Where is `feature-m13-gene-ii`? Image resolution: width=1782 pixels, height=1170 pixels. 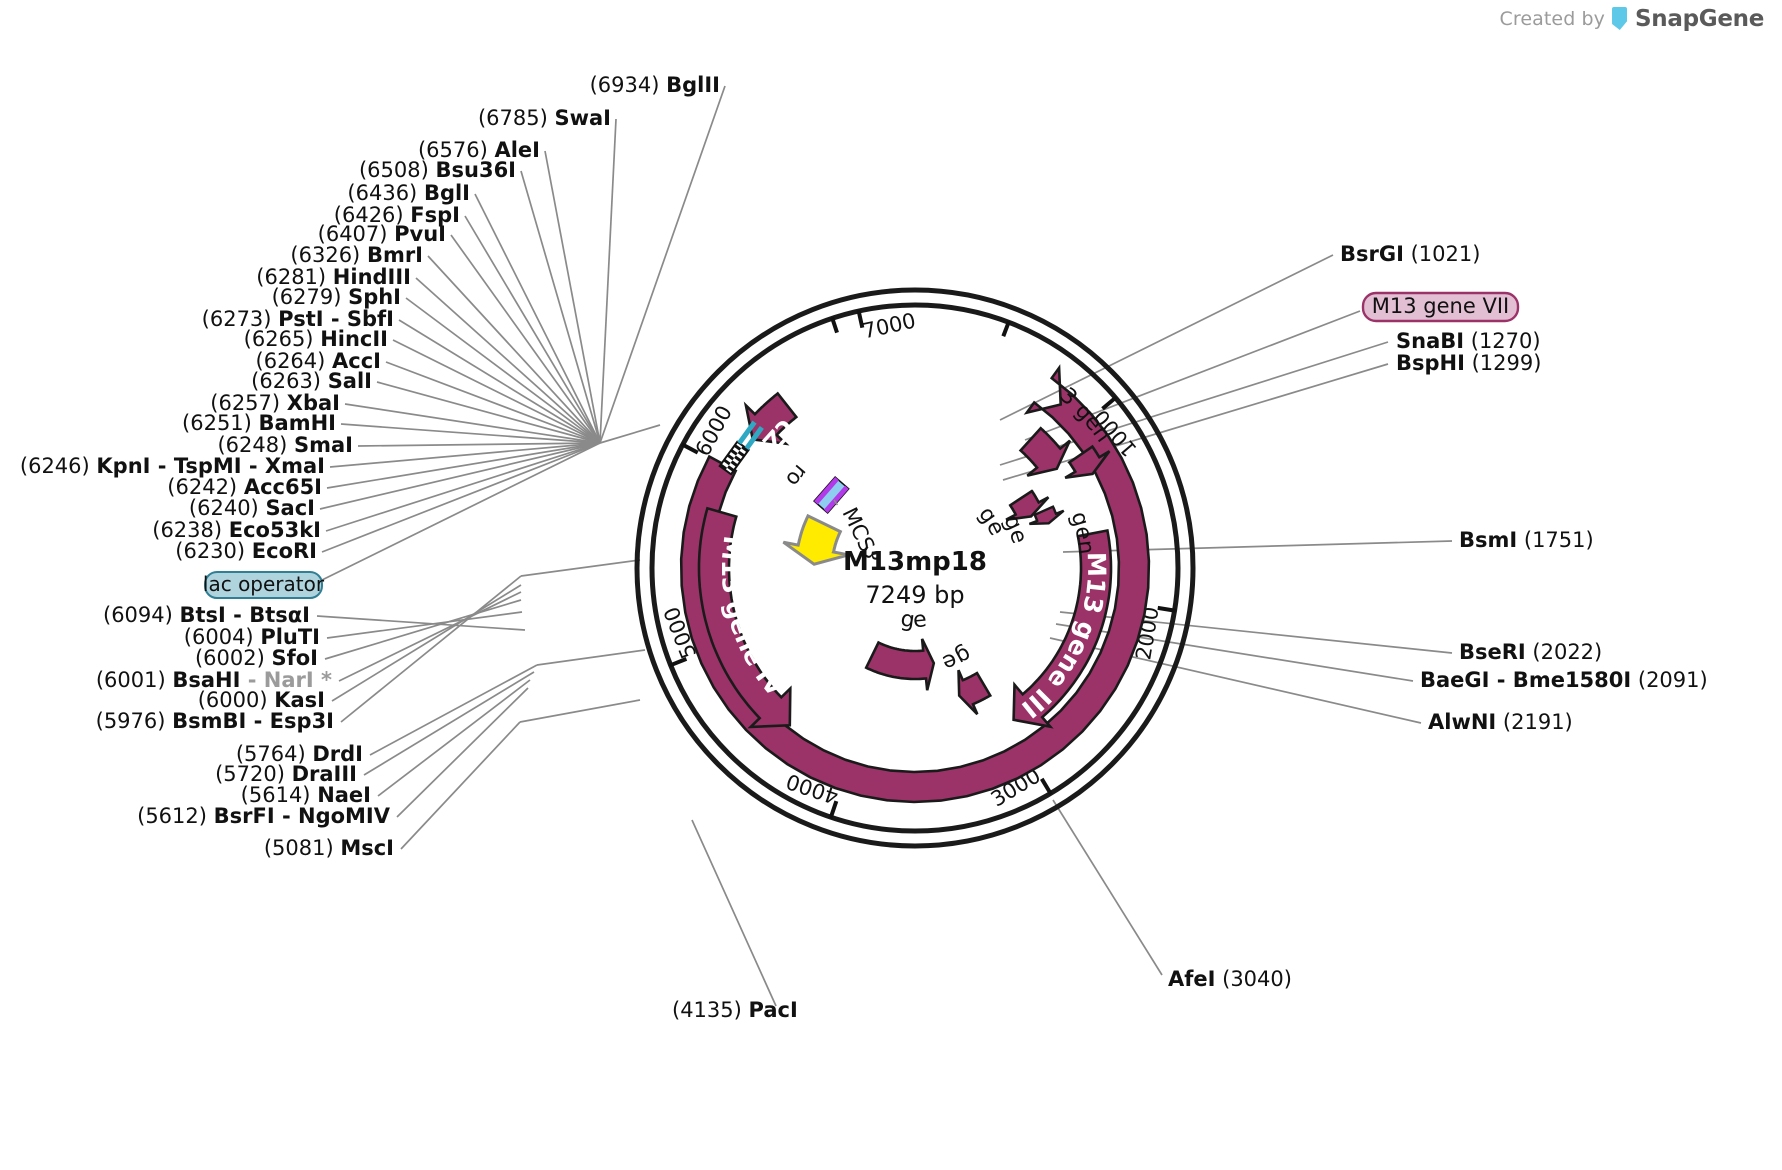 feature-m13-gene-ii is located at coordinates (915, 584).